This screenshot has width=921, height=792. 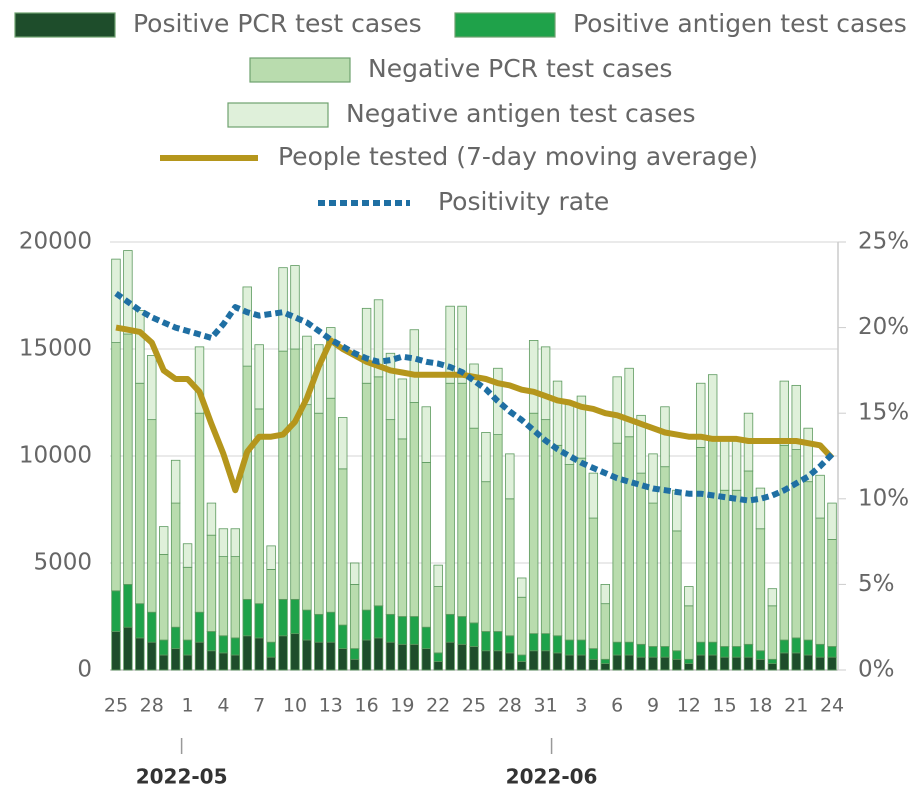 I want to click on x-tick-label: 15, so click(x=725, y=706).